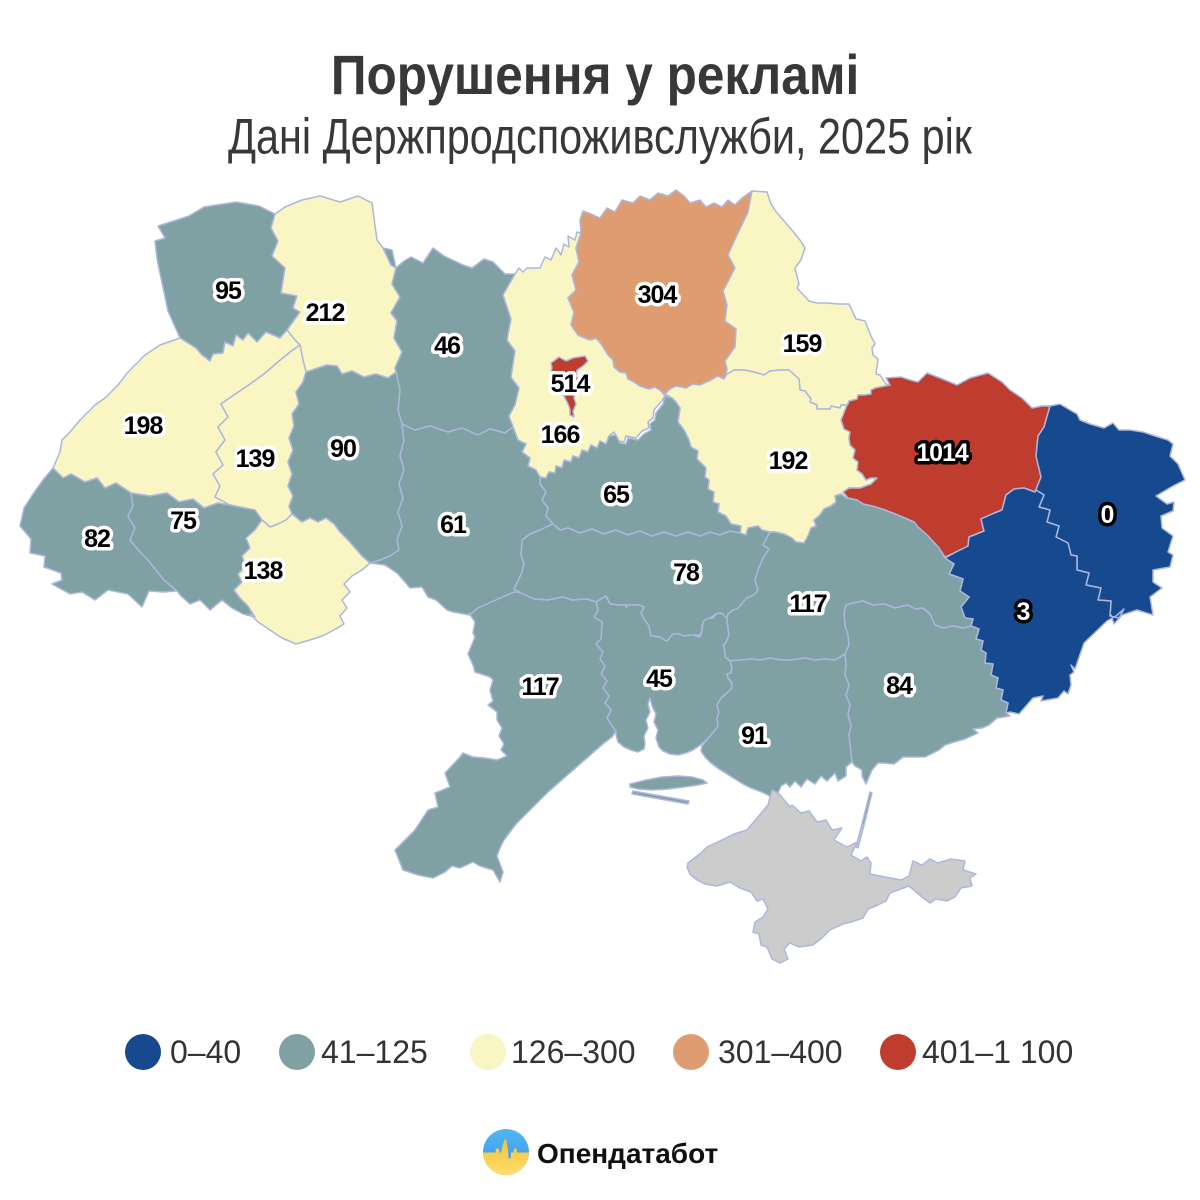 This screenshot has width=1200, height=1200. Describe the element at coordinates (264, 571) in the screenshot. I see `svg-text: 138` at that location.